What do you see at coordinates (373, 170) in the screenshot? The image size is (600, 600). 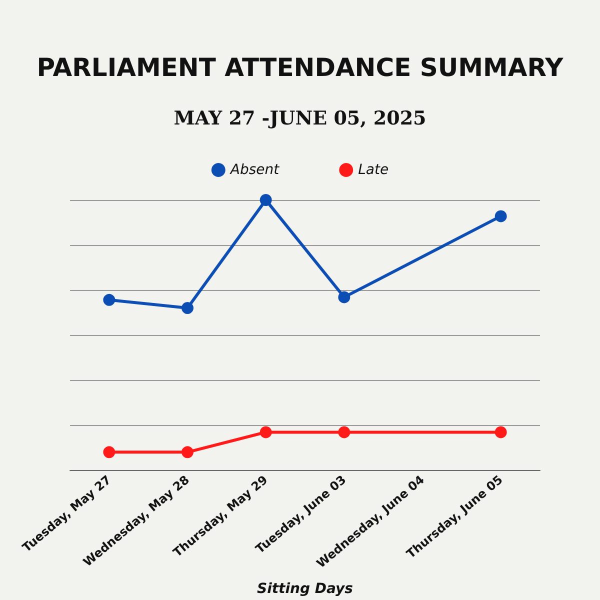 I see `legend-label: Late` at bounding box center [373, 170].